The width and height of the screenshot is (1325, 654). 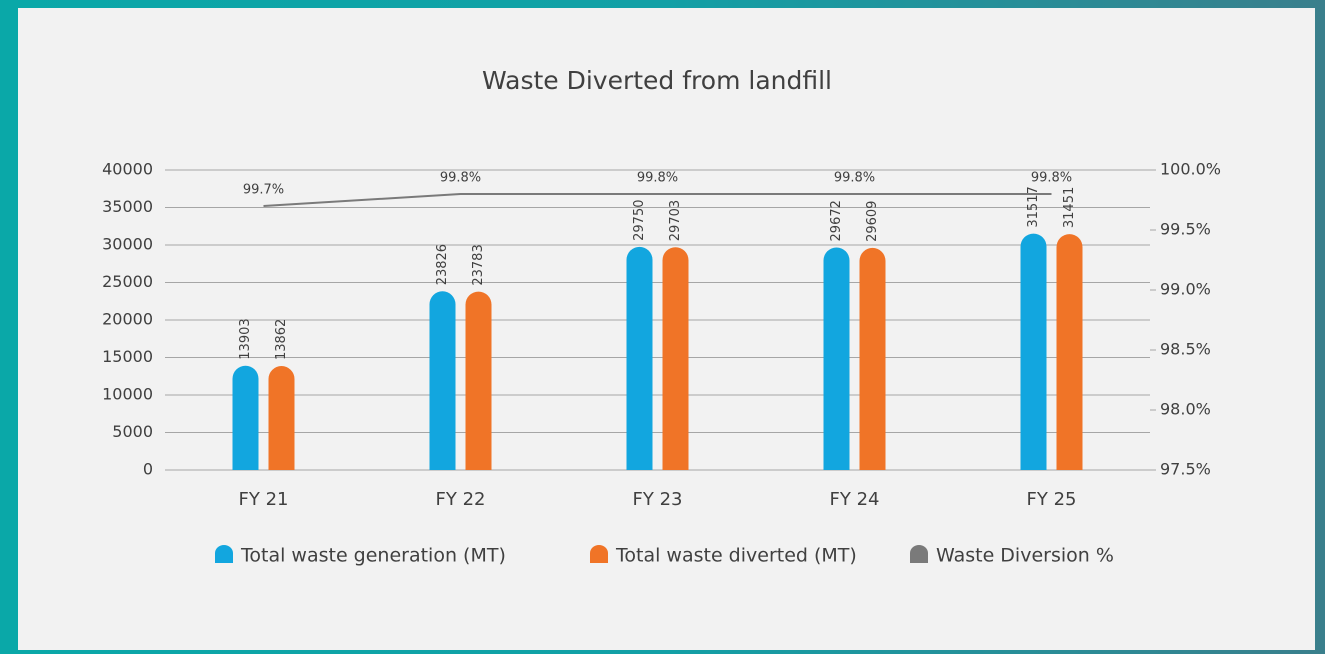 I want to click on bar-value-label: 29609, so click(x=872, y=221).